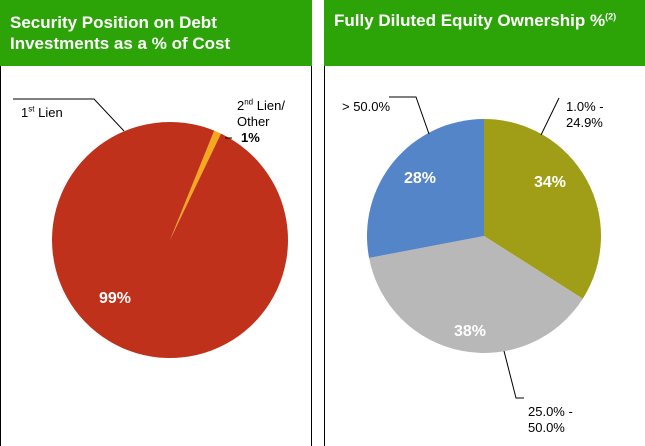 The image size is (645, 446). I want to click on second-lien-label: 2nd Lien/ Other 1%, so click(261, 122).